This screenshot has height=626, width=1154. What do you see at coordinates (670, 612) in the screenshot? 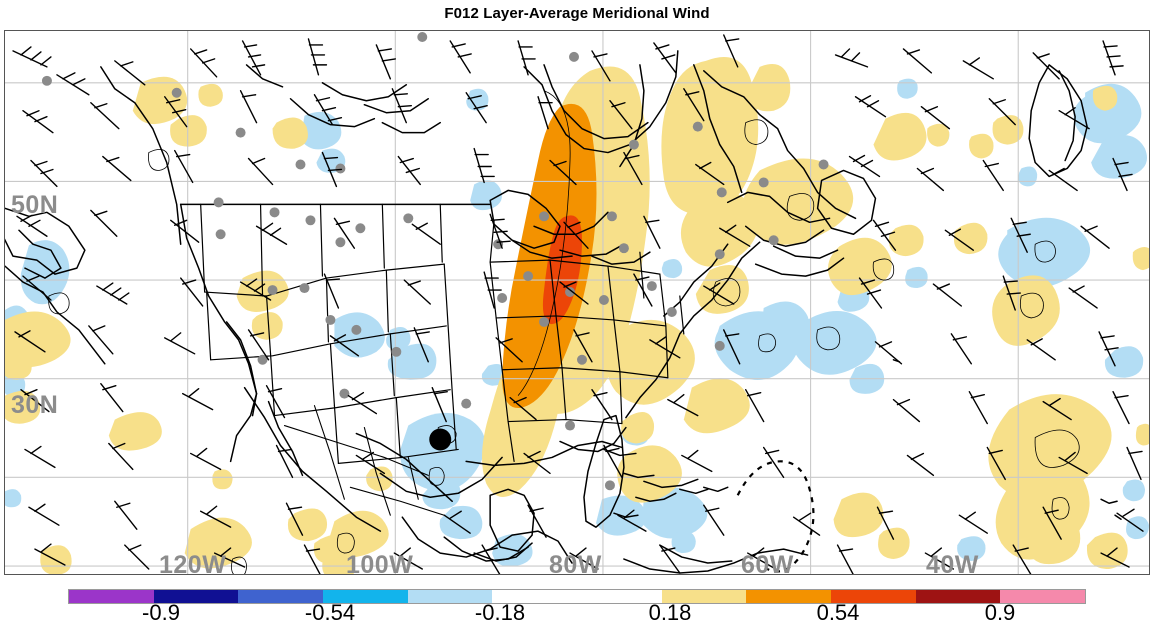
I see `colorbar-tick-3: 0.18` at bounding box center [670, 612].